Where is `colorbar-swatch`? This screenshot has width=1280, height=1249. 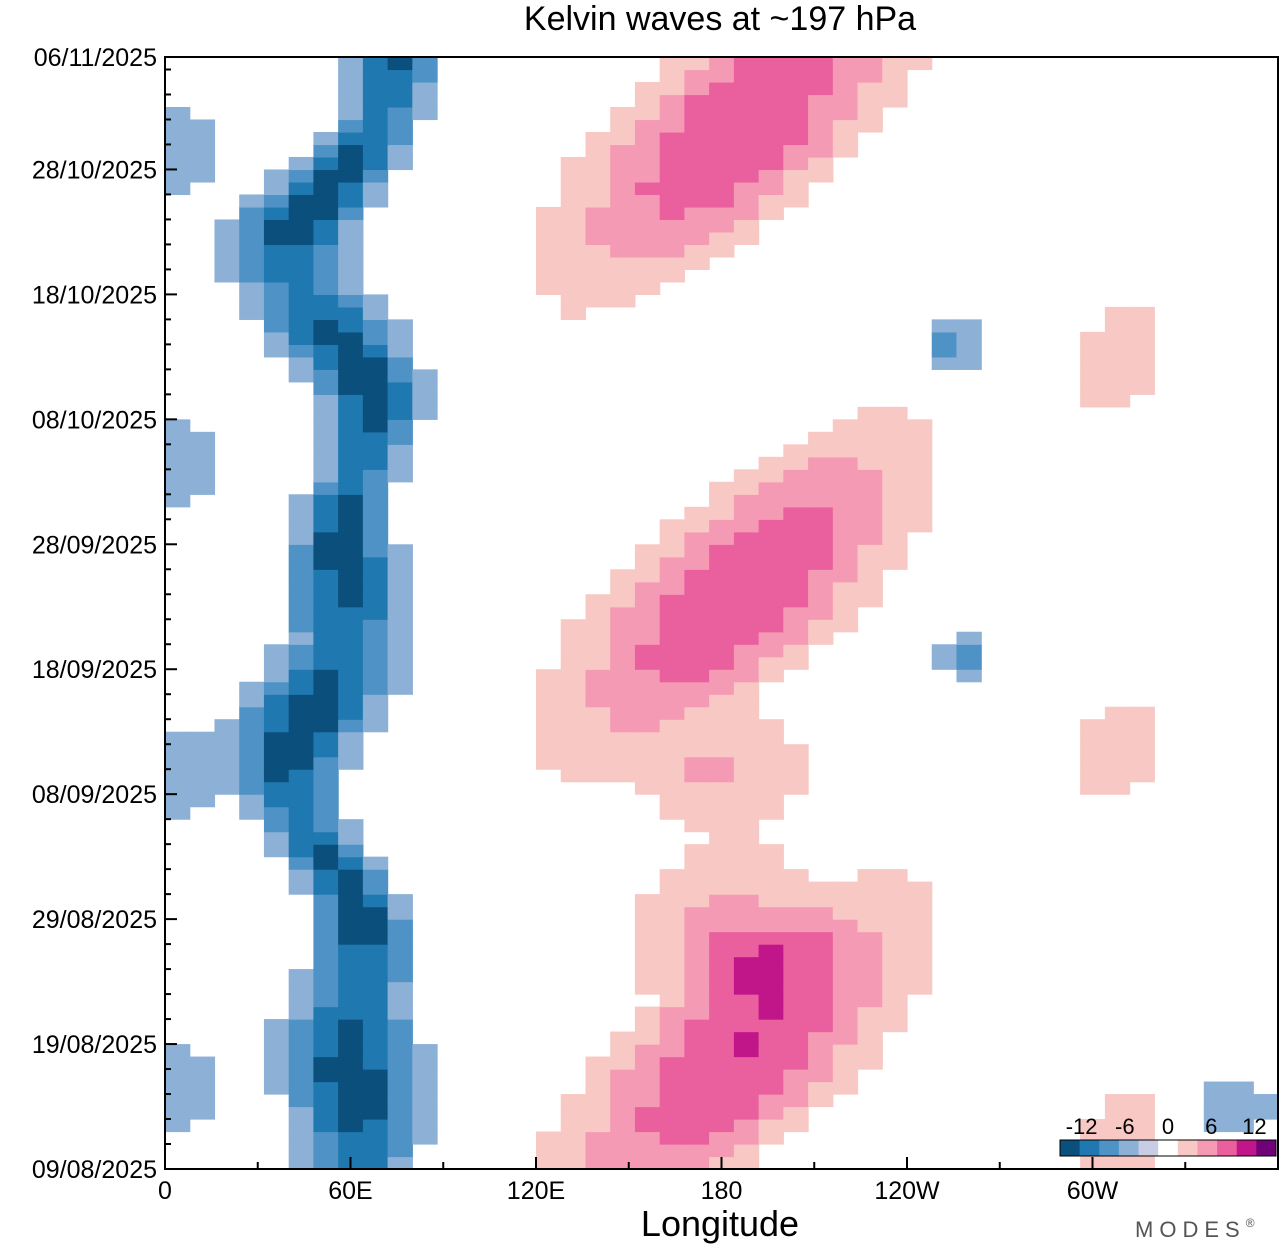 colorbar-swatch is located at coordinates (1148, 1148).